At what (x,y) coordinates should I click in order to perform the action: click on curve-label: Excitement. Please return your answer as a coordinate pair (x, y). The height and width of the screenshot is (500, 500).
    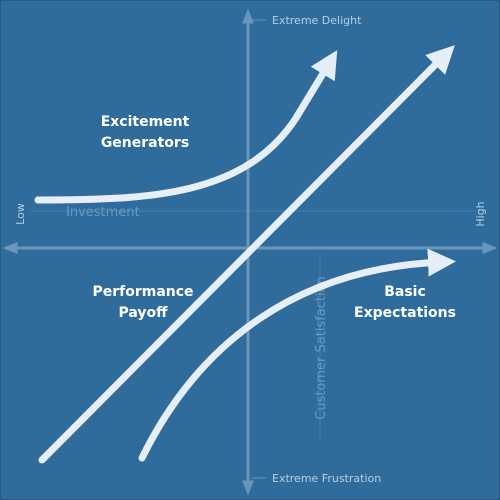
    Looking at the image, I should click on (145, 122).